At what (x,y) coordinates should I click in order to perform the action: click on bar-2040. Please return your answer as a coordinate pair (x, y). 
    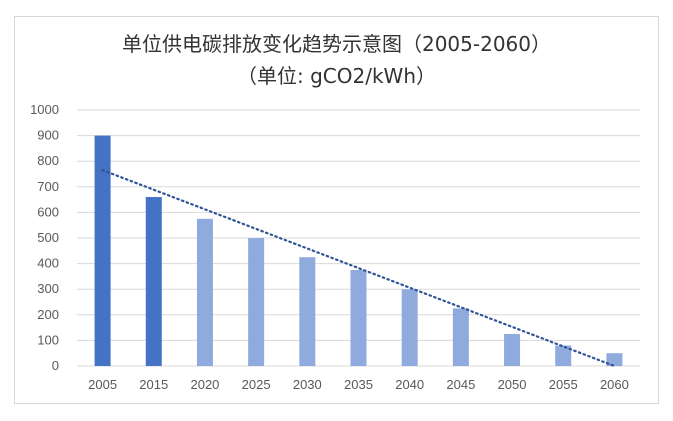
    Looking at the image, I should click on (409, 327).